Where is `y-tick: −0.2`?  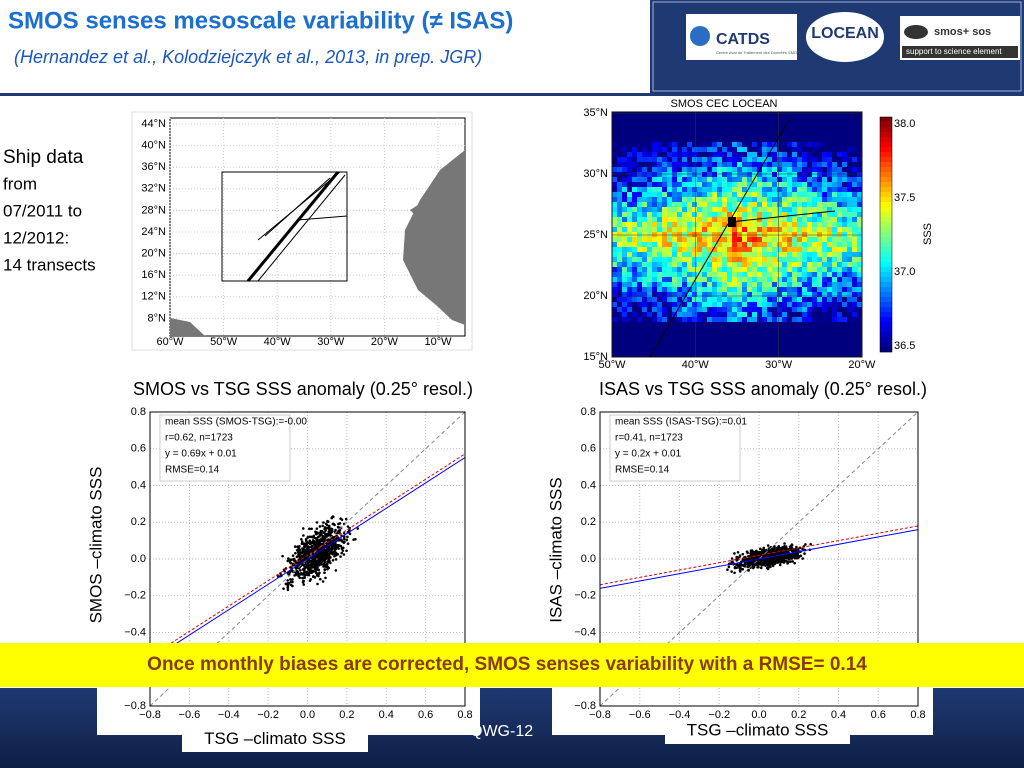 y-tick: −0.2 is located at coordinates (135, 596).